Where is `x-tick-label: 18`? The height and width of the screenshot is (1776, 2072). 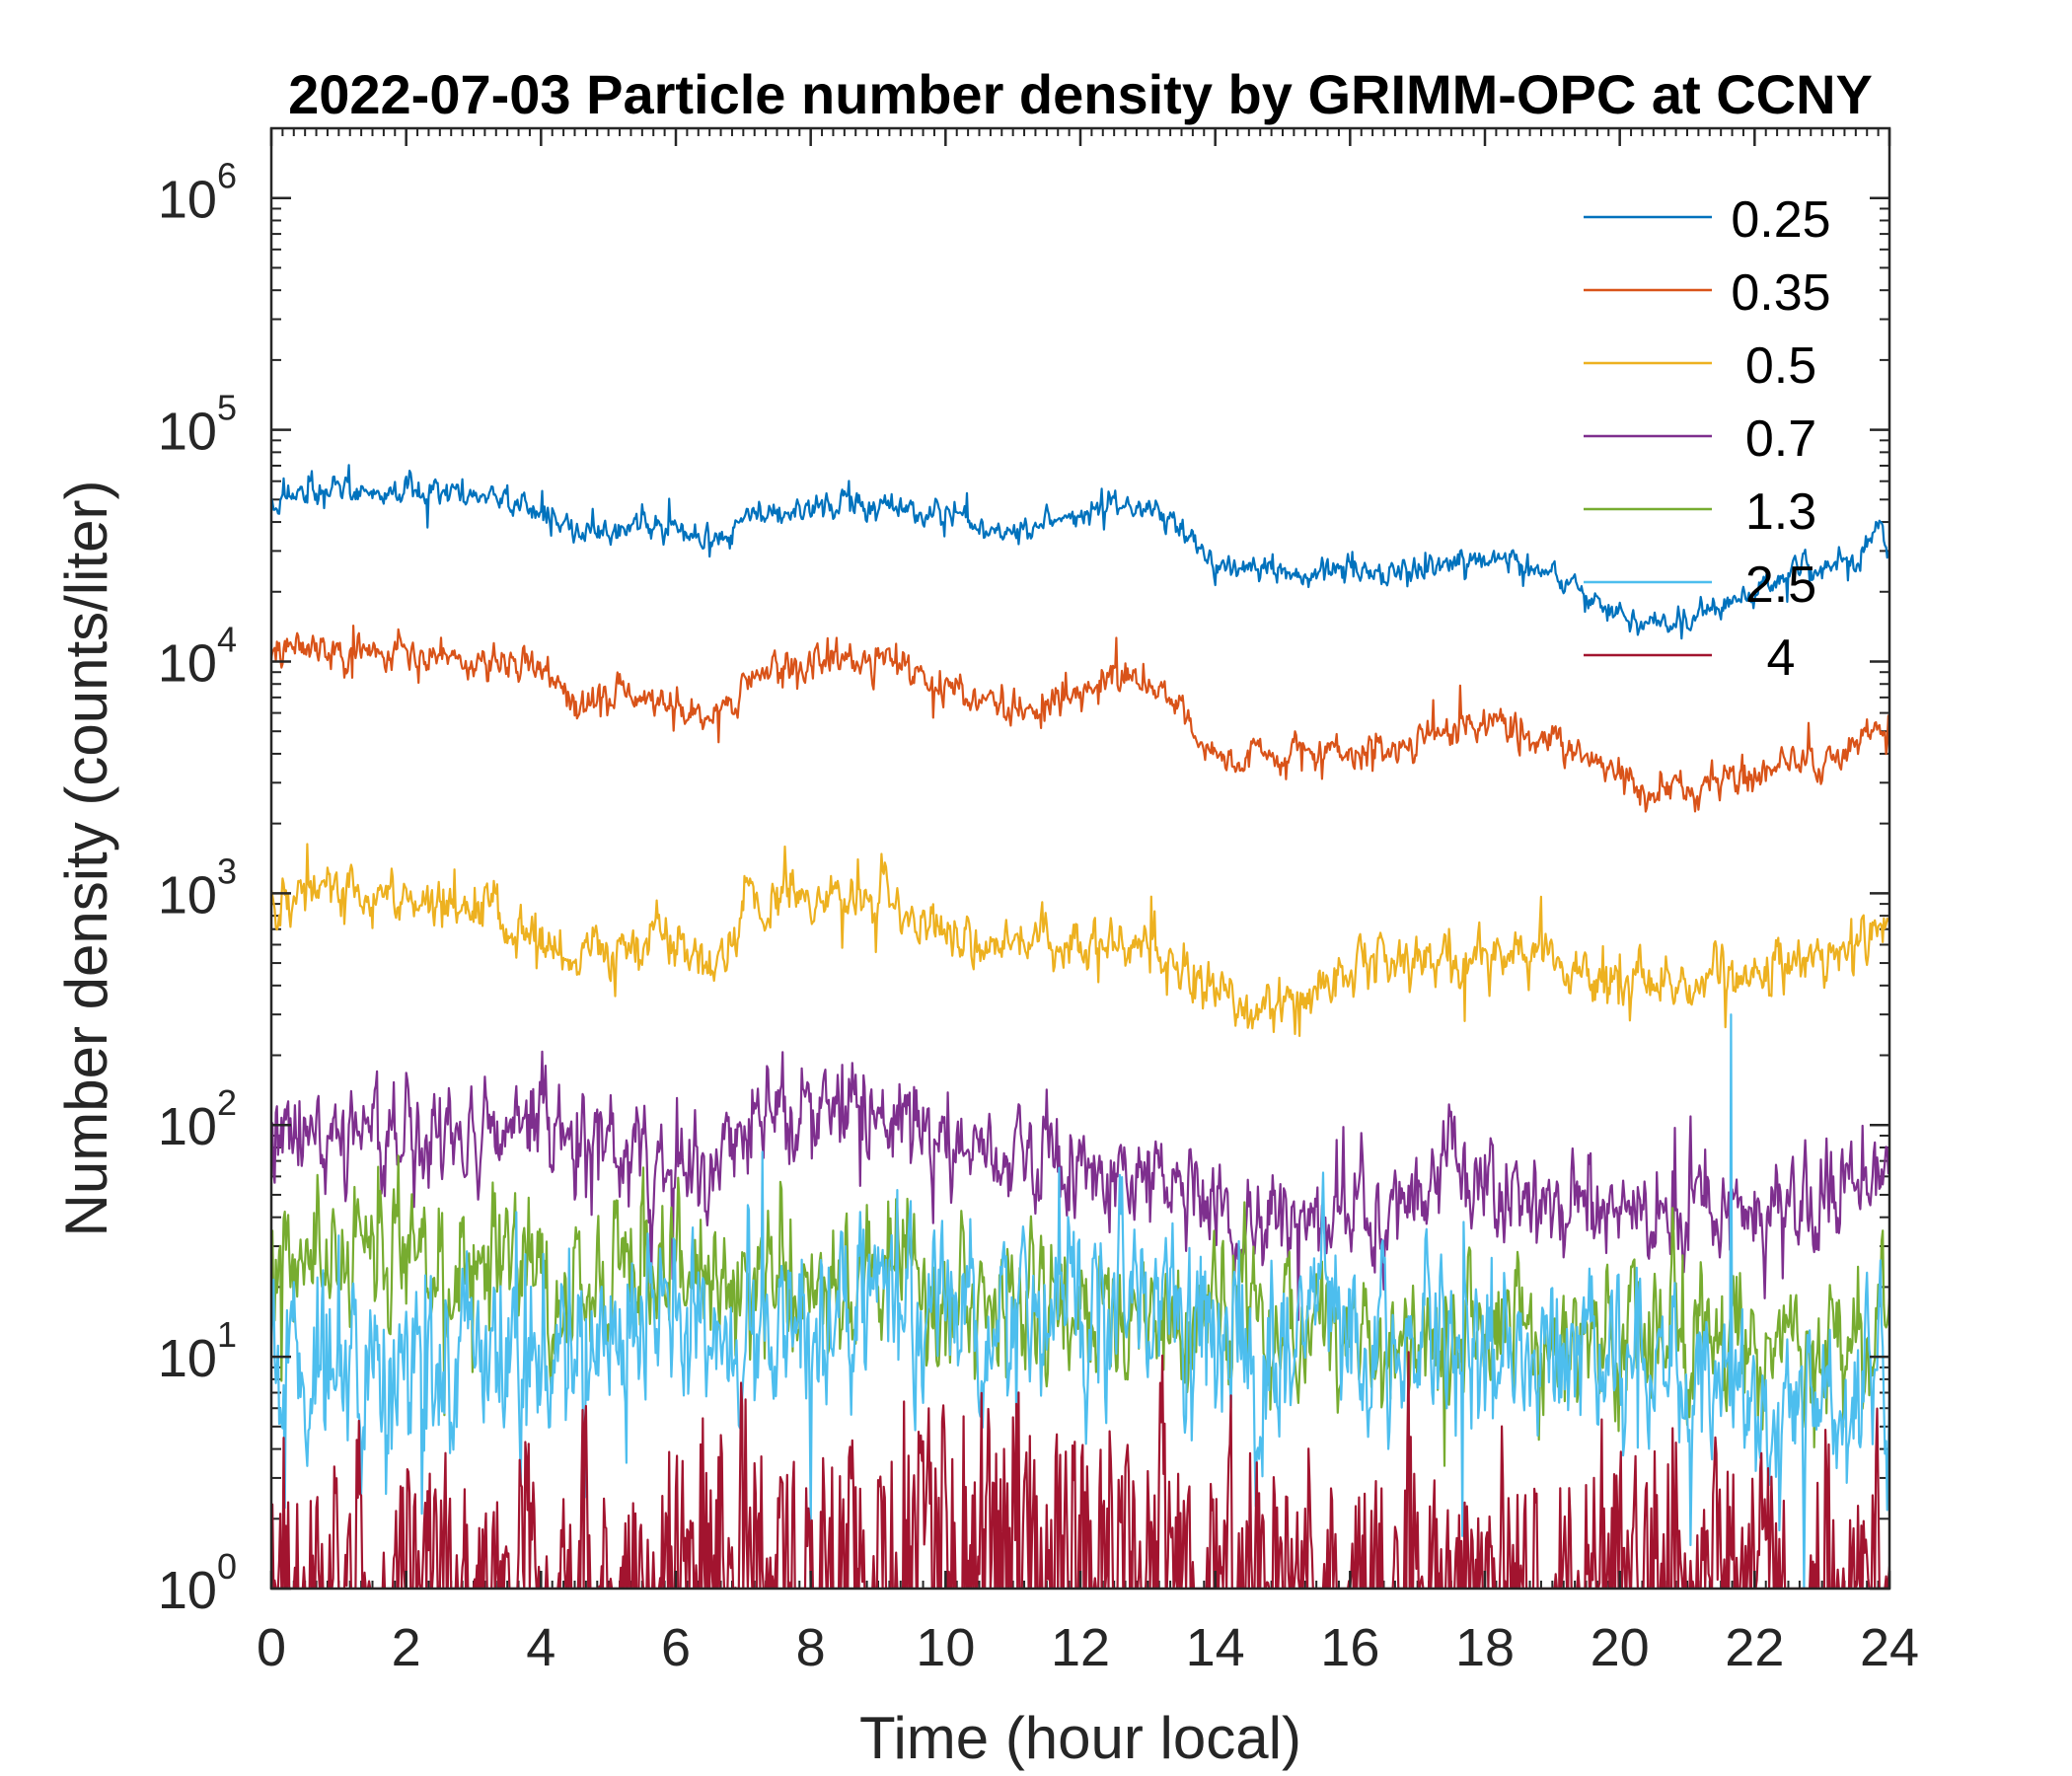 x-tick-label: 18 is located at coordinates (1485, 1647).